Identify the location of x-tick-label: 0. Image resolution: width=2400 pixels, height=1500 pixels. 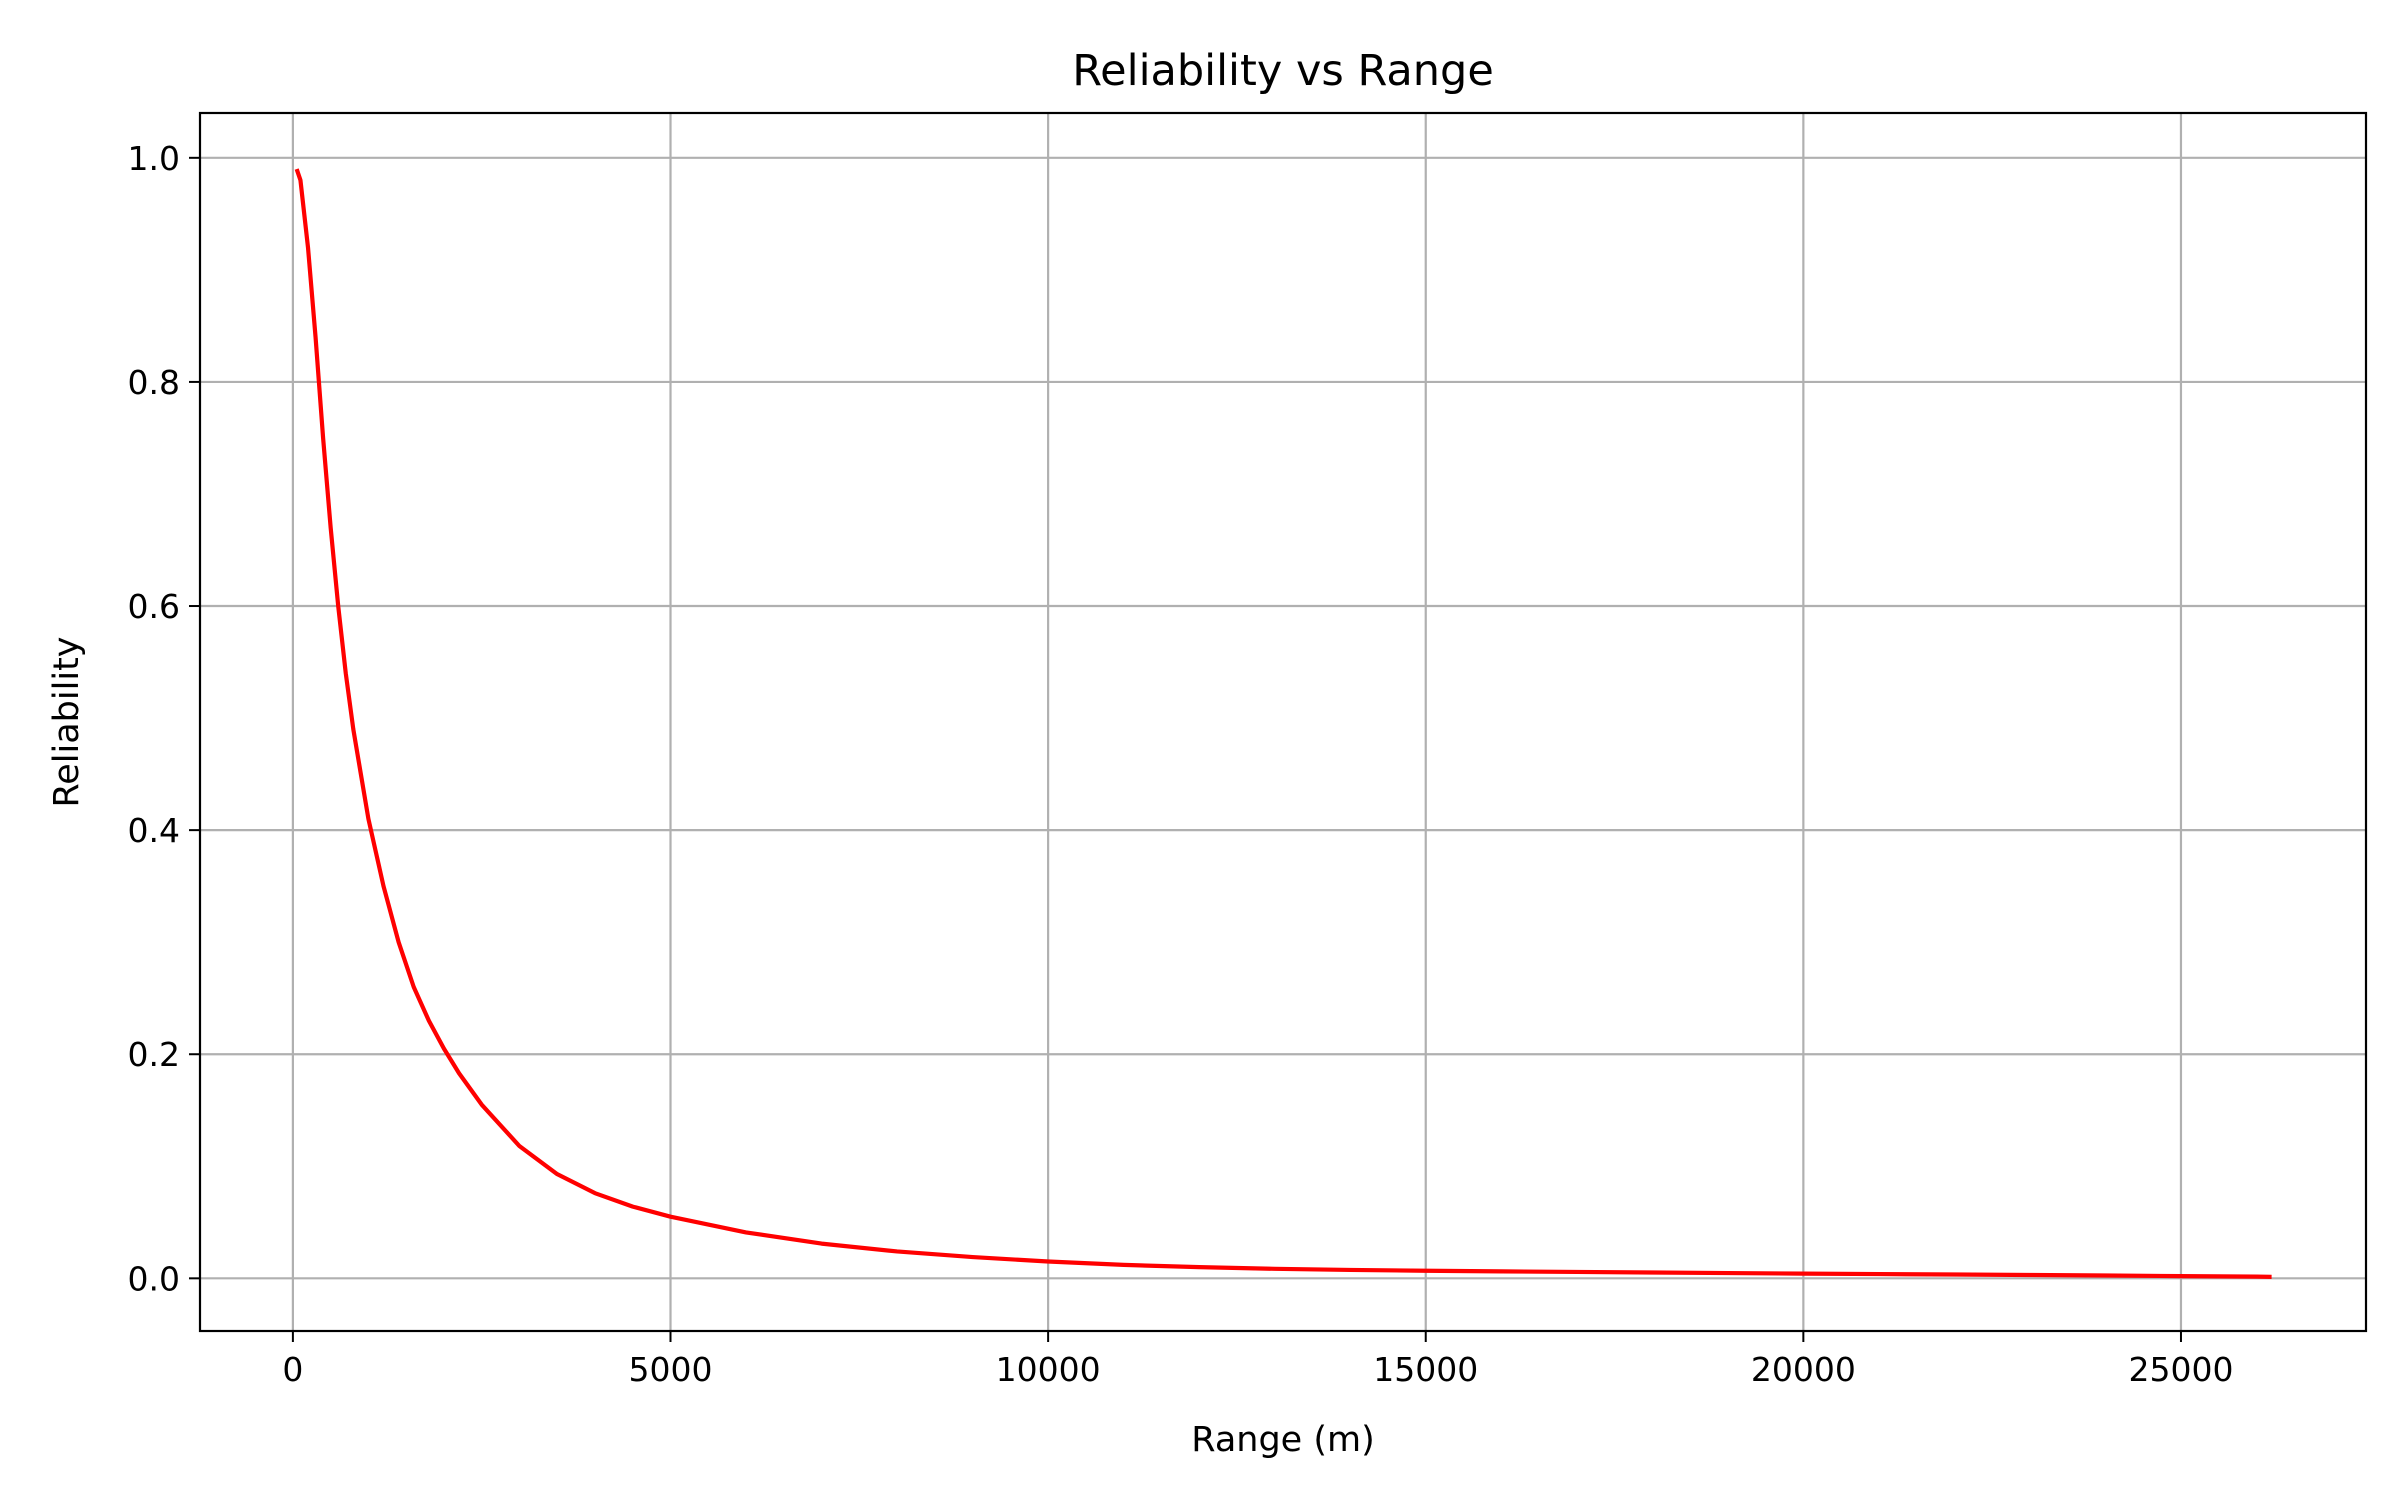
(292, 1369).